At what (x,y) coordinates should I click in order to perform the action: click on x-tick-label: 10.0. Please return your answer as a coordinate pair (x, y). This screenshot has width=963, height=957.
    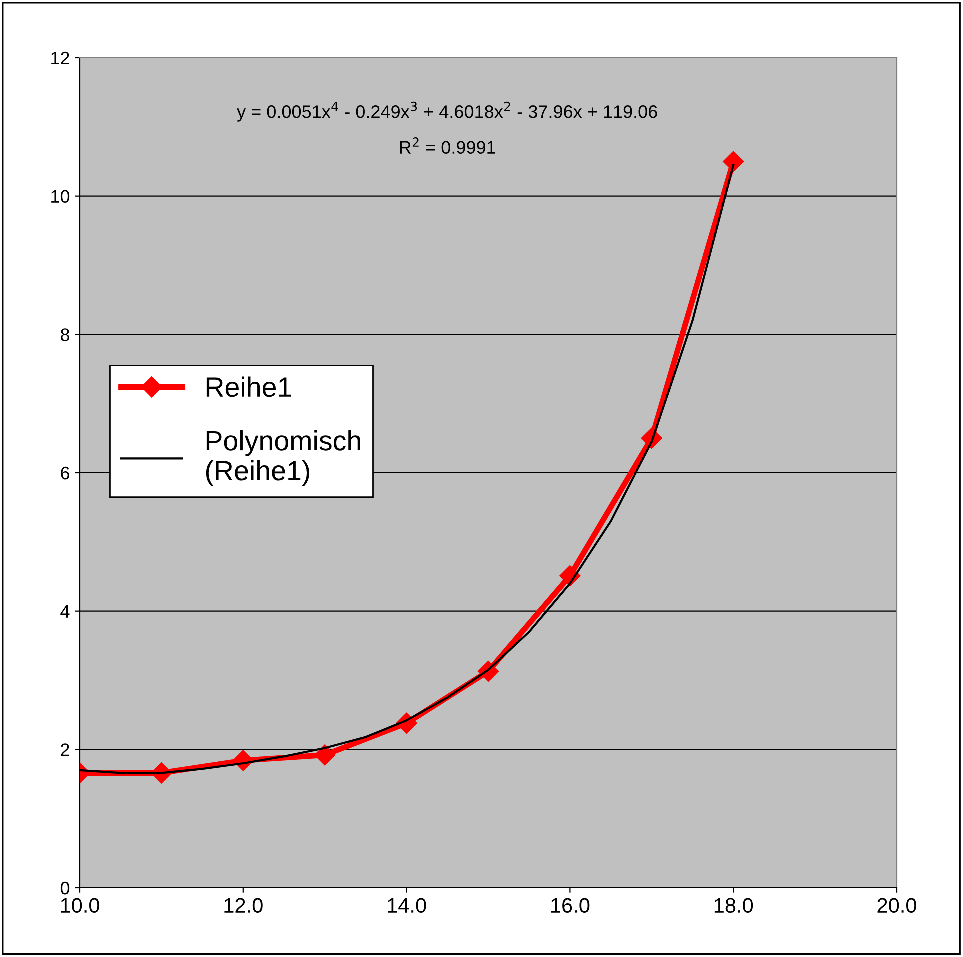
    Looking at the image, I should click on (80, 906).